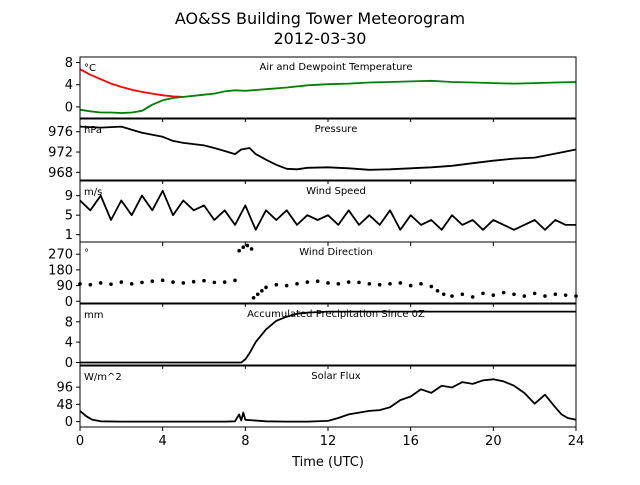  Describe the element at coordinates (103, 377) in the screenshot. I see `unit-label: W/m^2` at that location.